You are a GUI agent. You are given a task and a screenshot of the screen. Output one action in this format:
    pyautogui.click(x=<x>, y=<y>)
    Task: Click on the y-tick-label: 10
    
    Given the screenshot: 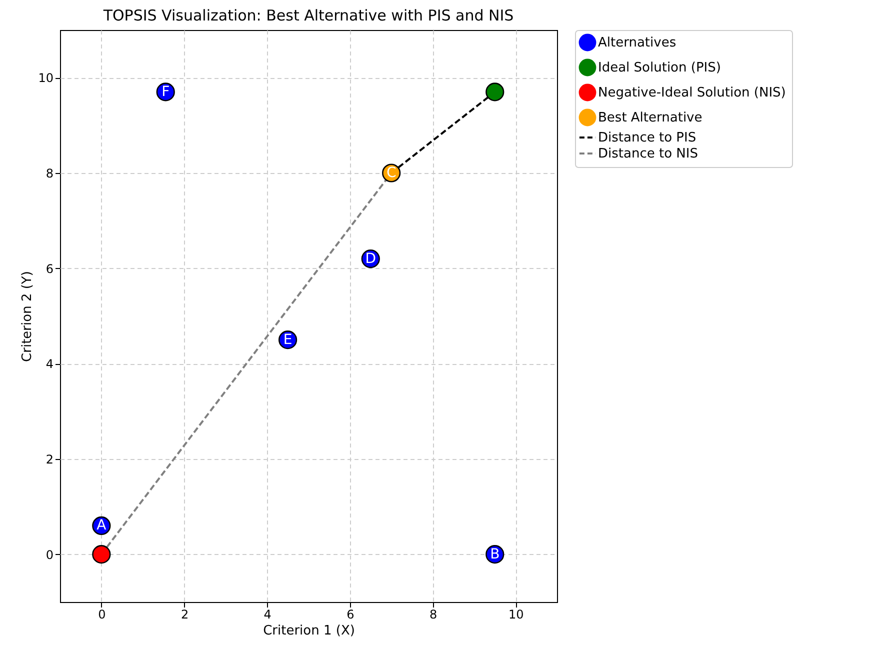 What is the action you would take?
    pyautogui.click(x=46, y=78)
    